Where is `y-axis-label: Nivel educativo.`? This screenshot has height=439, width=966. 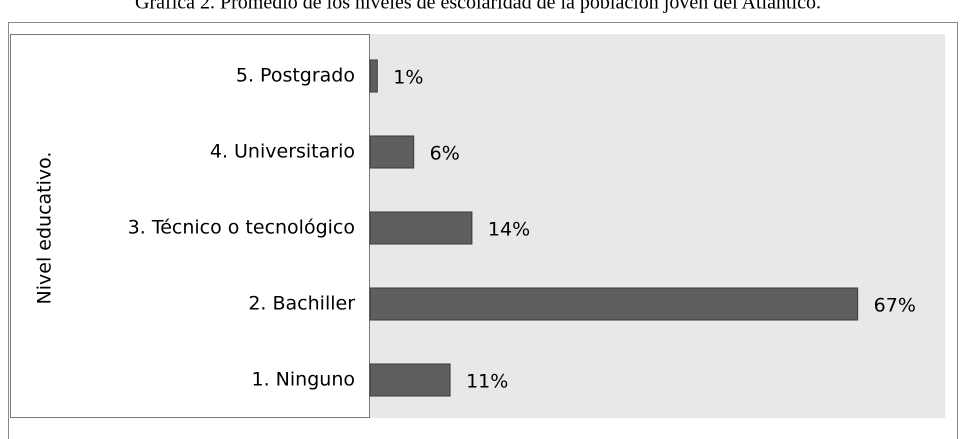
y-axis-label: Nivel educativo. is located at coordinates (45, 228).